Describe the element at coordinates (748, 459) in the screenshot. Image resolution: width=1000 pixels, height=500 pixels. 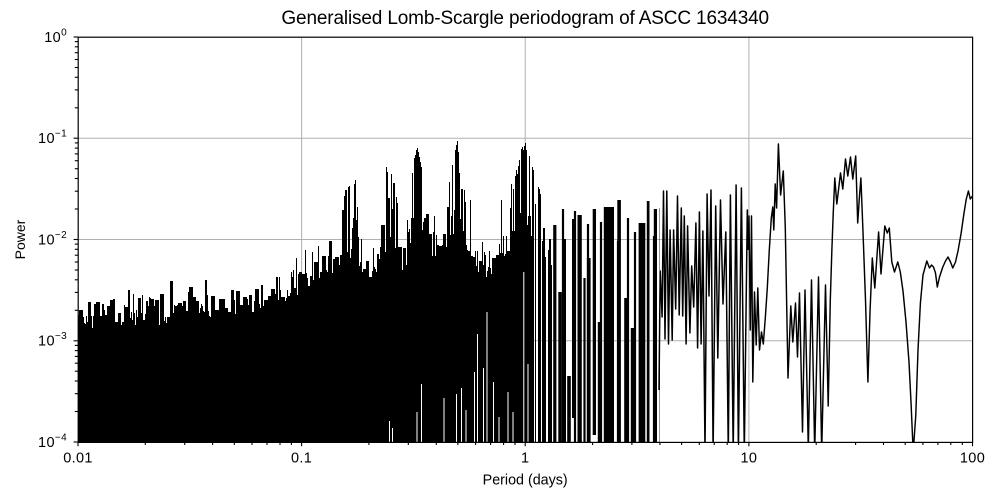
I see `svg-text: 10` at that location.